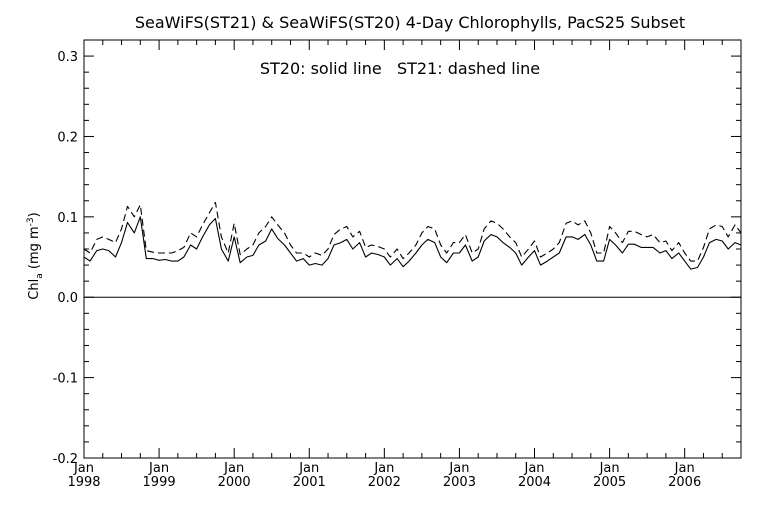  What do you see at coordinates (83, 482) in the screenshot?
I see `x-tick-label-year: 1998` at bounding box center [83, 482].